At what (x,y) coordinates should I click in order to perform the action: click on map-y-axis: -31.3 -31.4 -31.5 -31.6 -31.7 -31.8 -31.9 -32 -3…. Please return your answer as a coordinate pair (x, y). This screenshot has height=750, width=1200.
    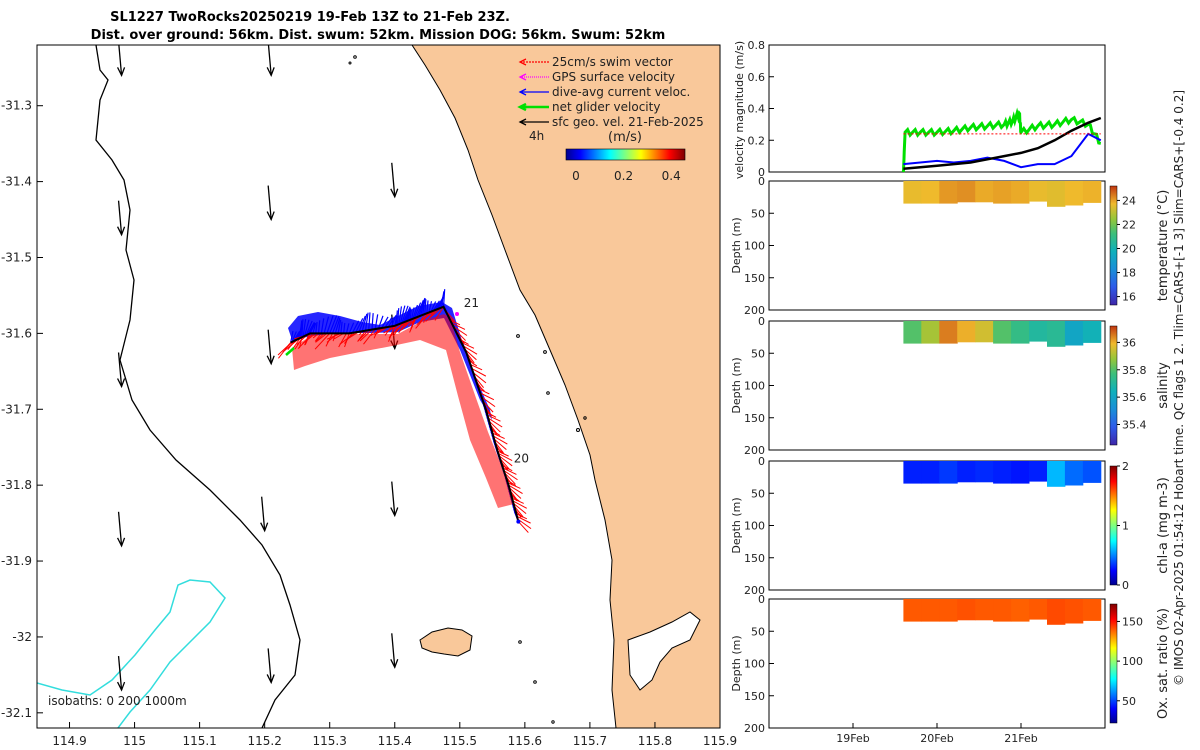
    Looking at the image, I should click on (22, 409).